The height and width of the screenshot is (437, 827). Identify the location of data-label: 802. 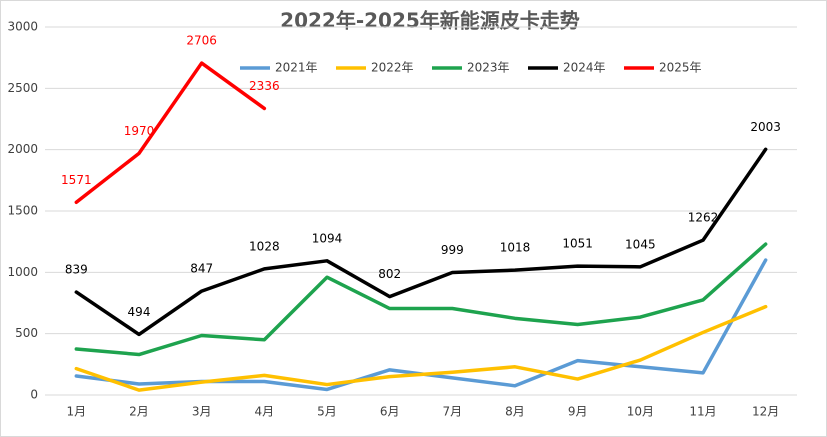
(389, 274).